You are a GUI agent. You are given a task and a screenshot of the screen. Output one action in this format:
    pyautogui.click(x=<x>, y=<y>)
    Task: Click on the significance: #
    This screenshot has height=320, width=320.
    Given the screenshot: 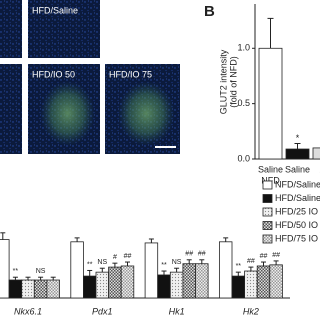 What is the action you would take?
    pyautogui.click(x=115, y=257)
    